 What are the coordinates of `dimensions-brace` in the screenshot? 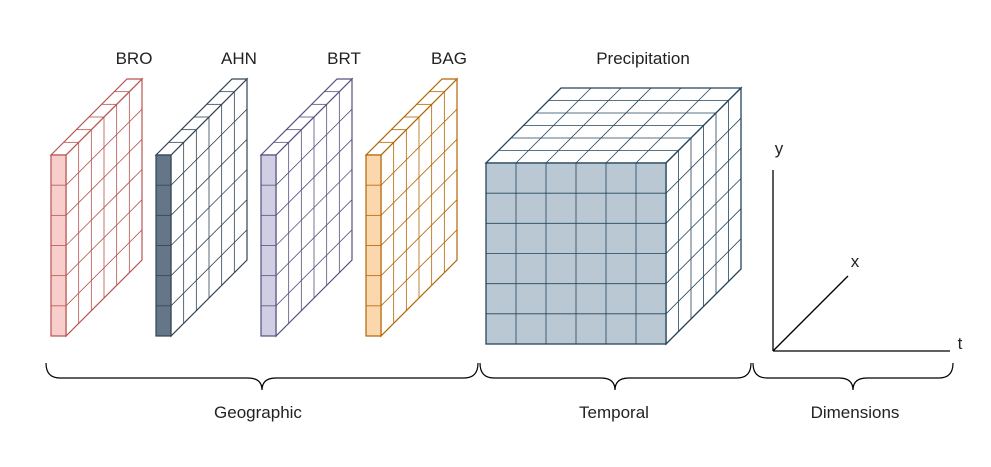 It's located at (853, 376).